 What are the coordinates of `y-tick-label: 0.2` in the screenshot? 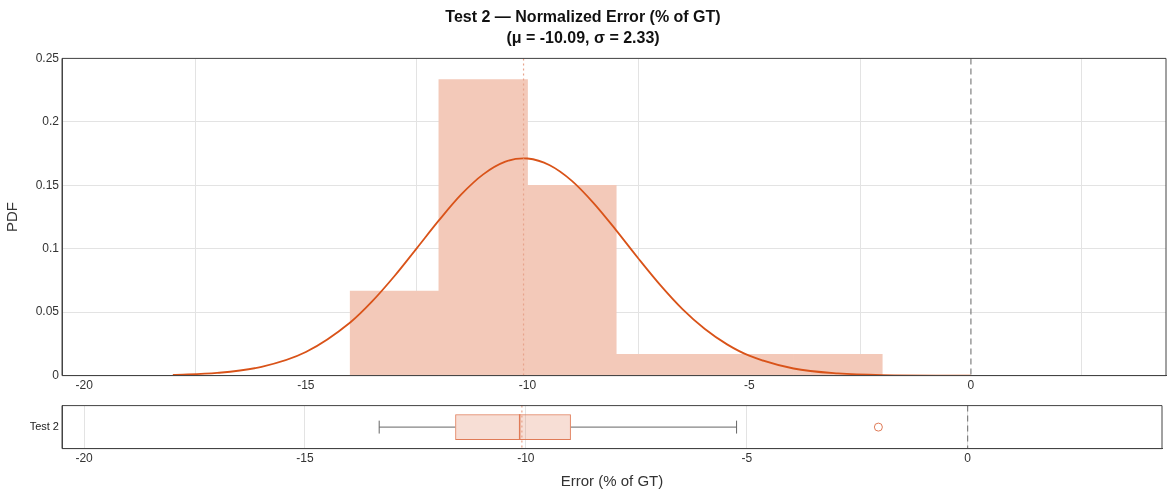 It's located at (51, 121).